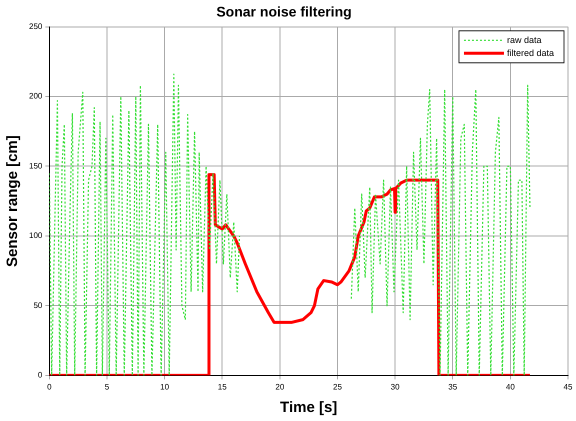  I want to click on y-axis-title: Sensor range [cm], so click(13, 201).